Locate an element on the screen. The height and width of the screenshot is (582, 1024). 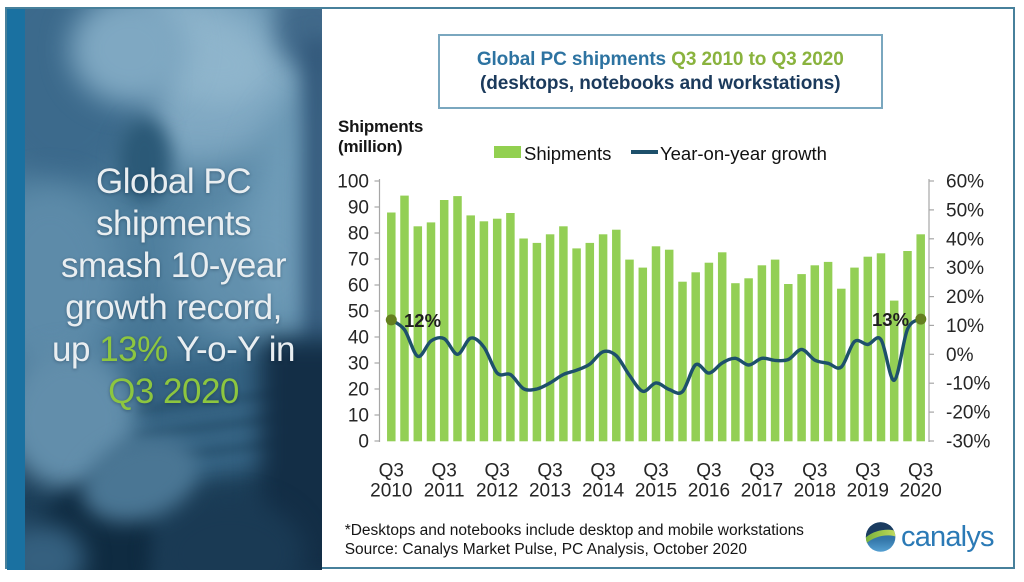
svg-text: 10% is located at coordinates (965, 326).